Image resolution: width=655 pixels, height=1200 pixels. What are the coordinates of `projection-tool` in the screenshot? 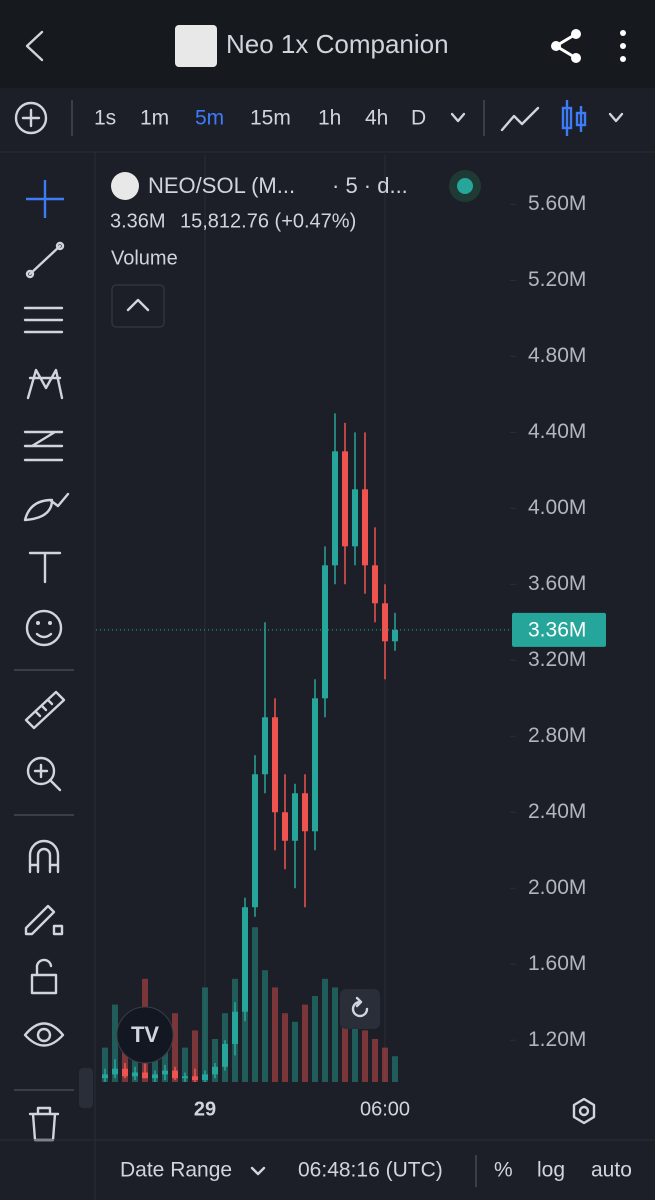 It's located at (43, 446).